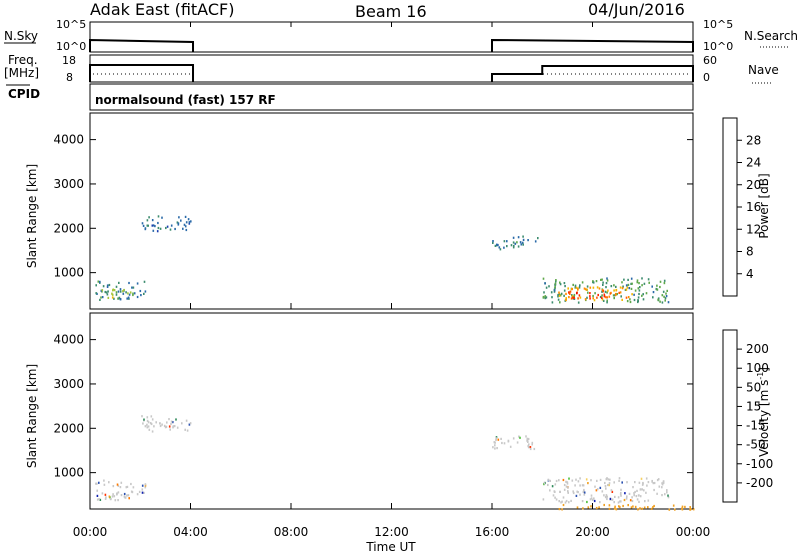 The image size is (800, 554). Describe the element at coordinates (391, 60) in the screenshot. I see `status-traces` at that location.